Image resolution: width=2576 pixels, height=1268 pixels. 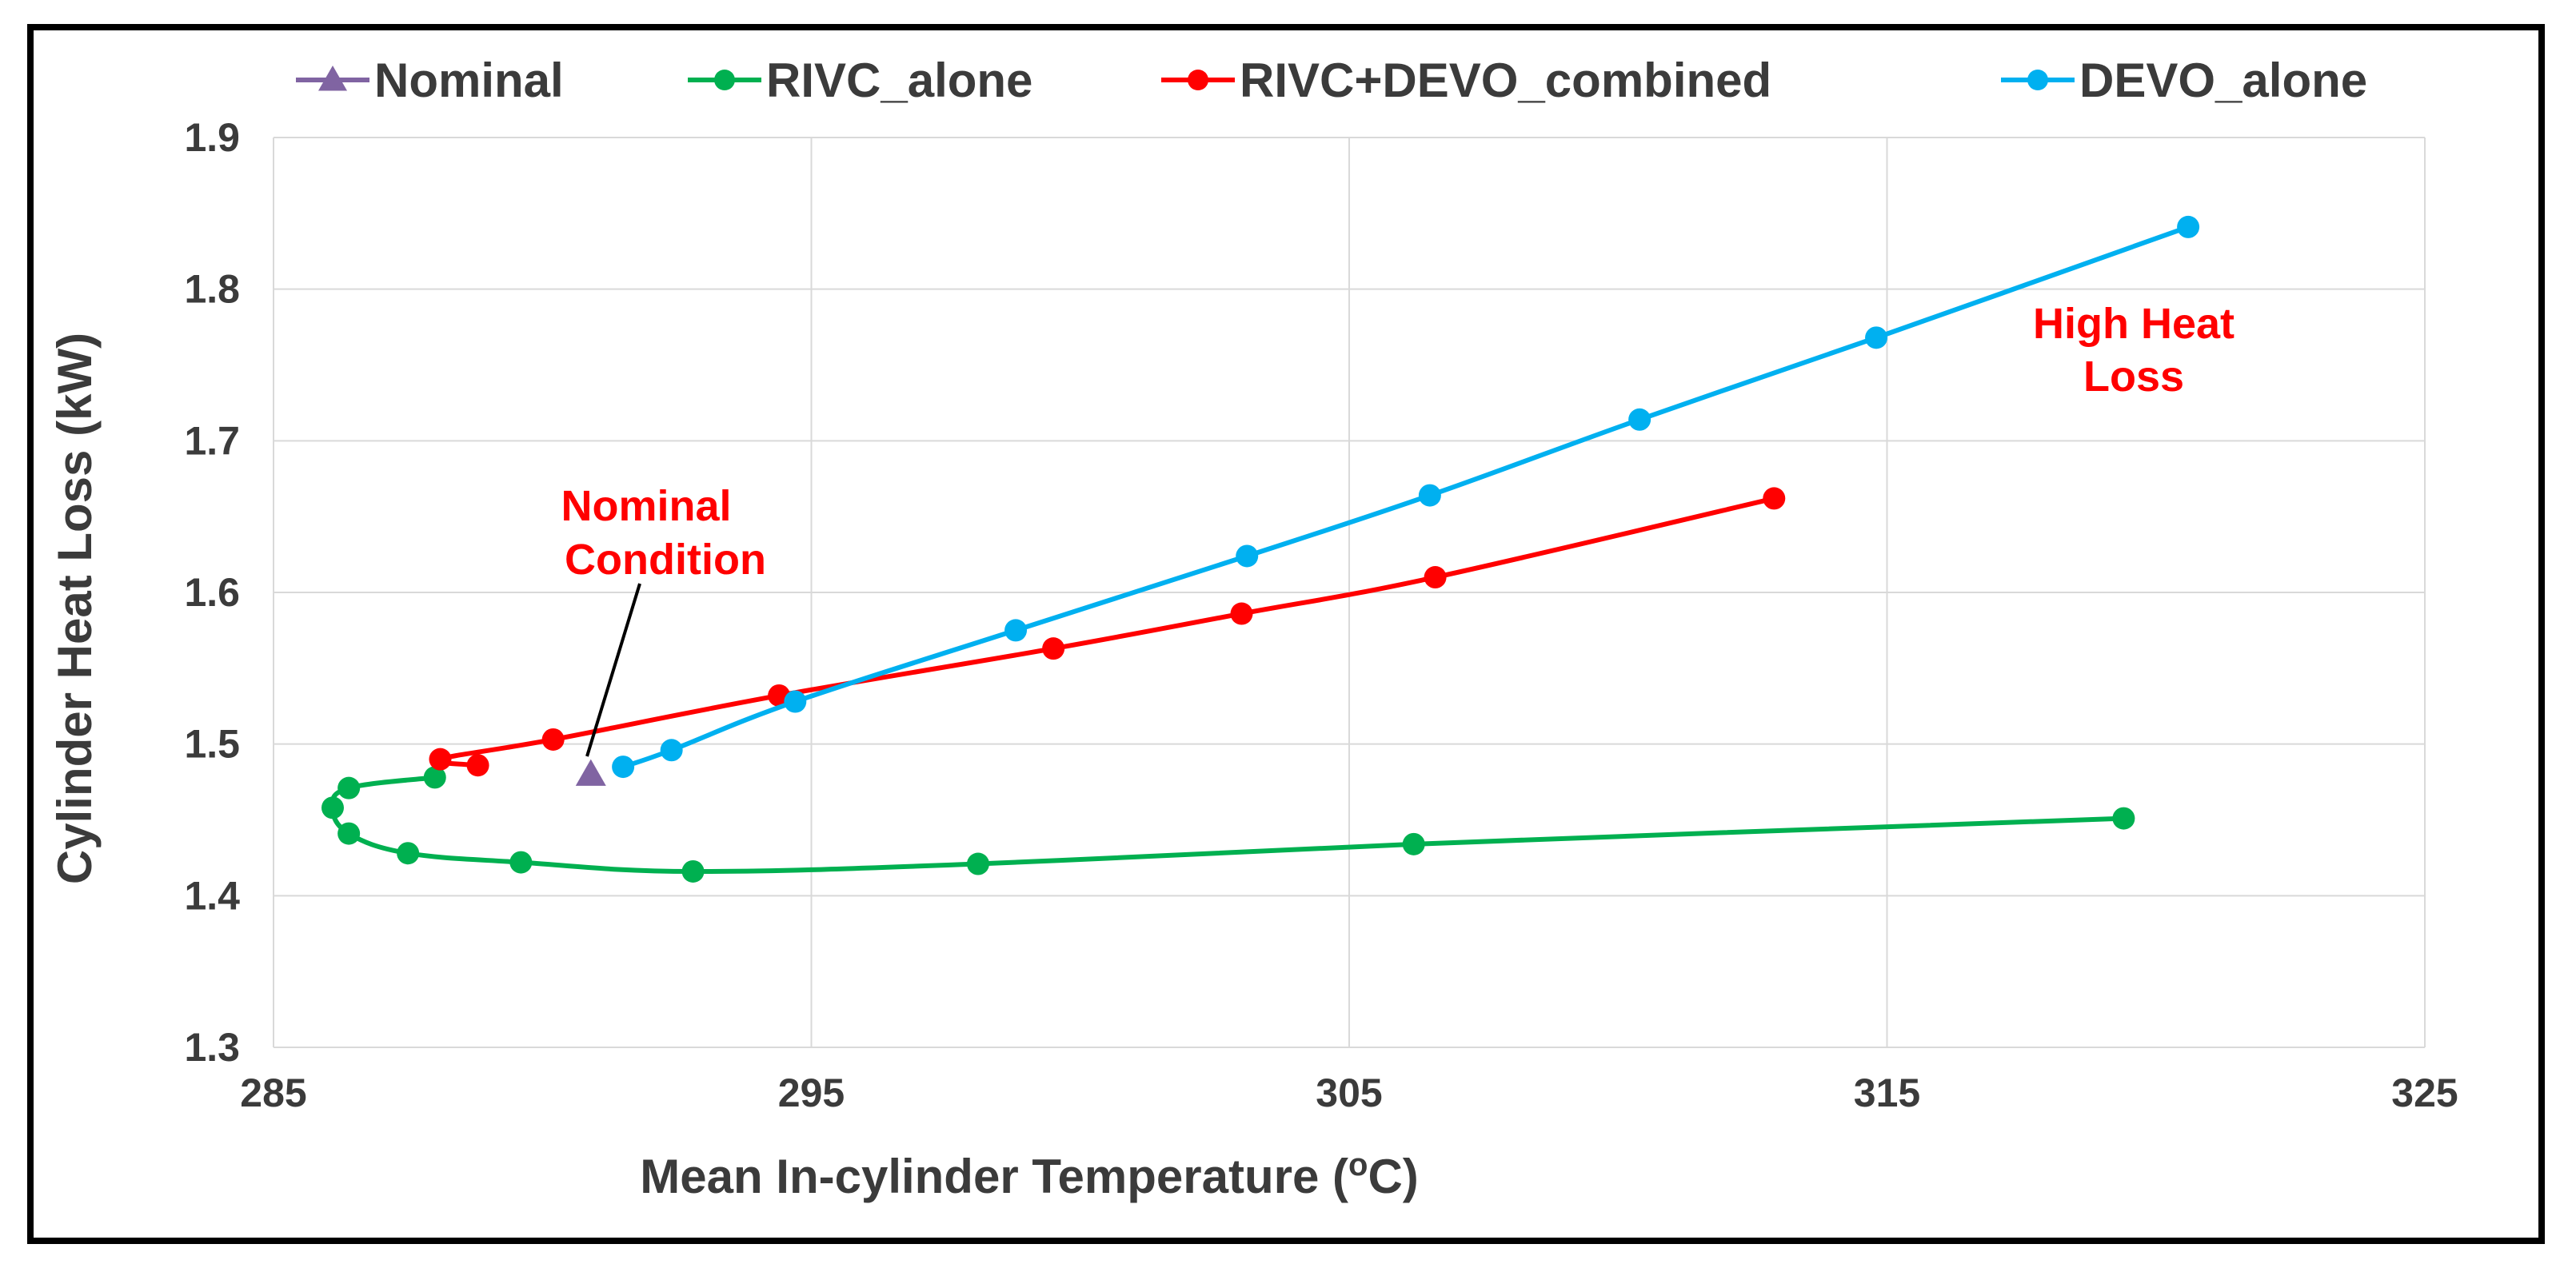 I want to click on legend-label: RIVC+DEVO_combined, so click(x=1506, y=80).